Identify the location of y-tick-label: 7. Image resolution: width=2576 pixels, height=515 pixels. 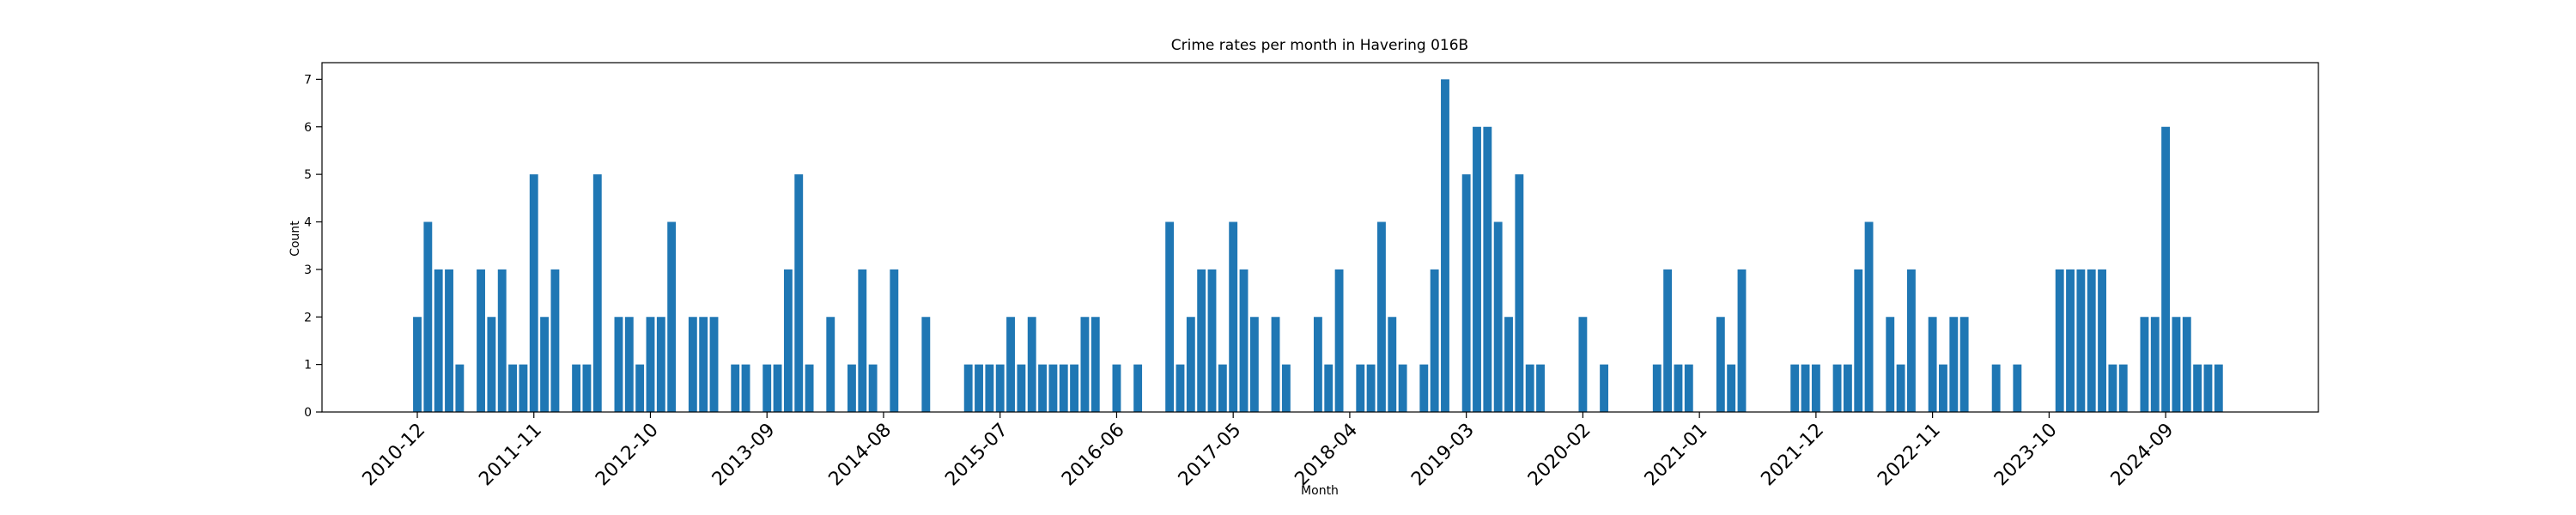
(308, 80).